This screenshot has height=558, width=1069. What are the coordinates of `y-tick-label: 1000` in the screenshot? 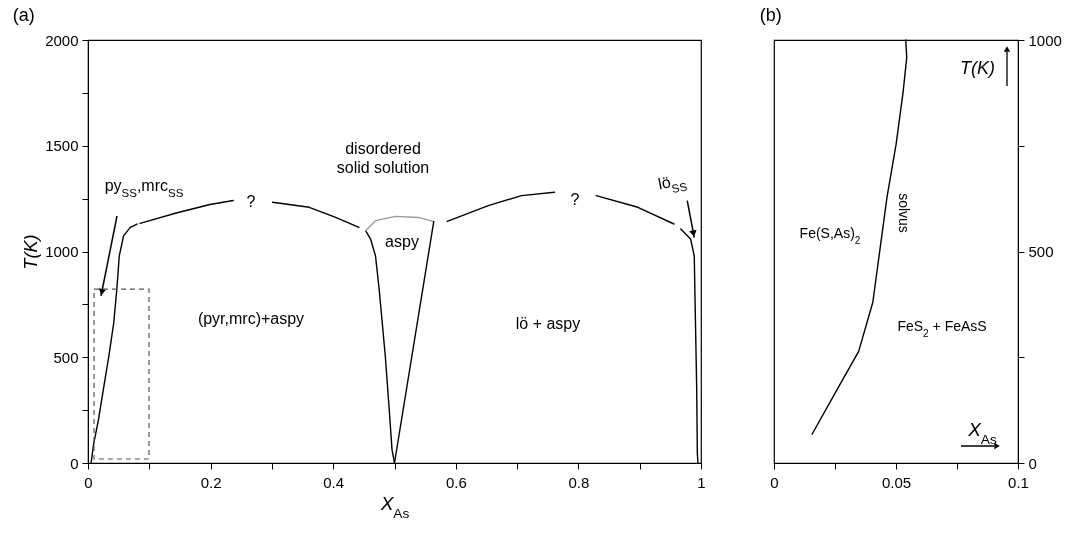 It's located at (62, 251).